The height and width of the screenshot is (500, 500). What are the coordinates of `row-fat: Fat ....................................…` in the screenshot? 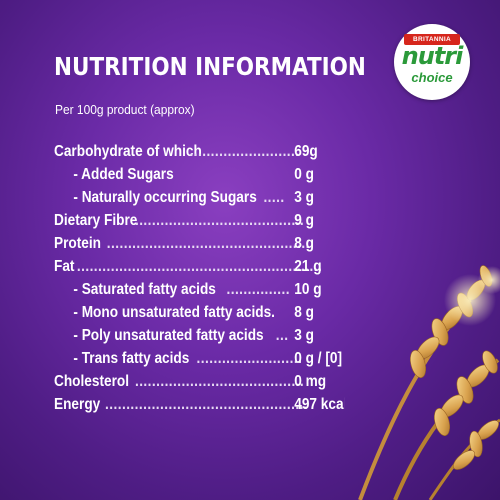 It's located at (199, 266).